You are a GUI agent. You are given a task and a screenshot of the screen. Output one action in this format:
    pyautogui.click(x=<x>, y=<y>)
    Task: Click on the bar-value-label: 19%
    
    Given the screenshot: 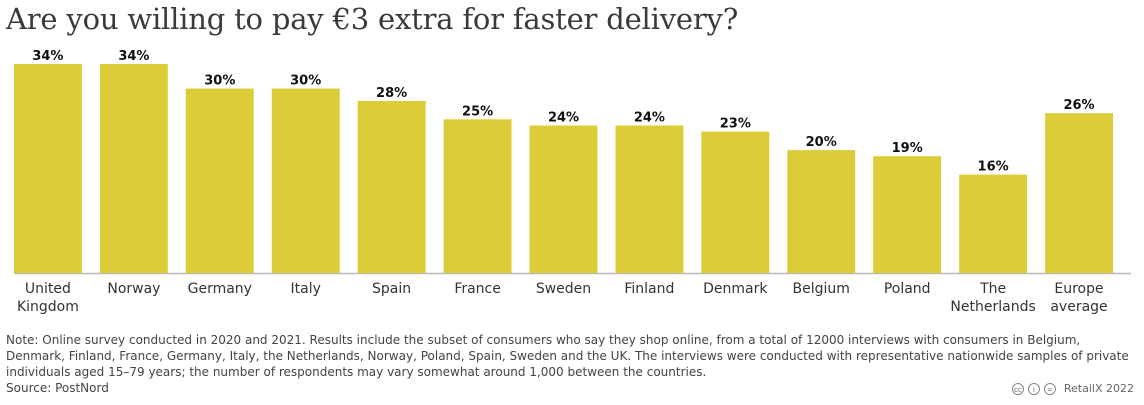 What is the action you would take?
    pyautogui.click(x=907, y=148)
    